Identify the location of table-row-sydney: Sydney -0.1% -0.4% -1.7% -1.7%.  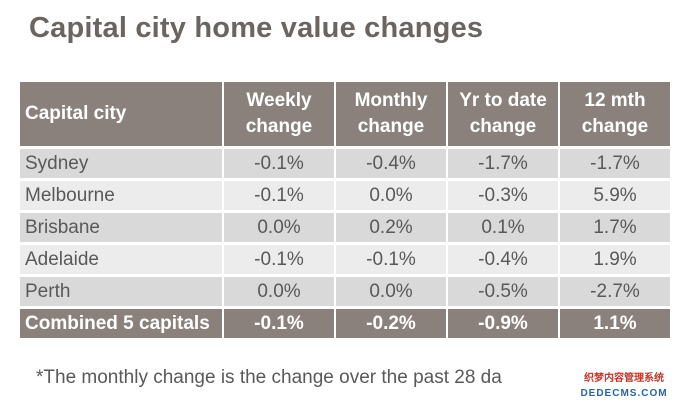
(345, 163).